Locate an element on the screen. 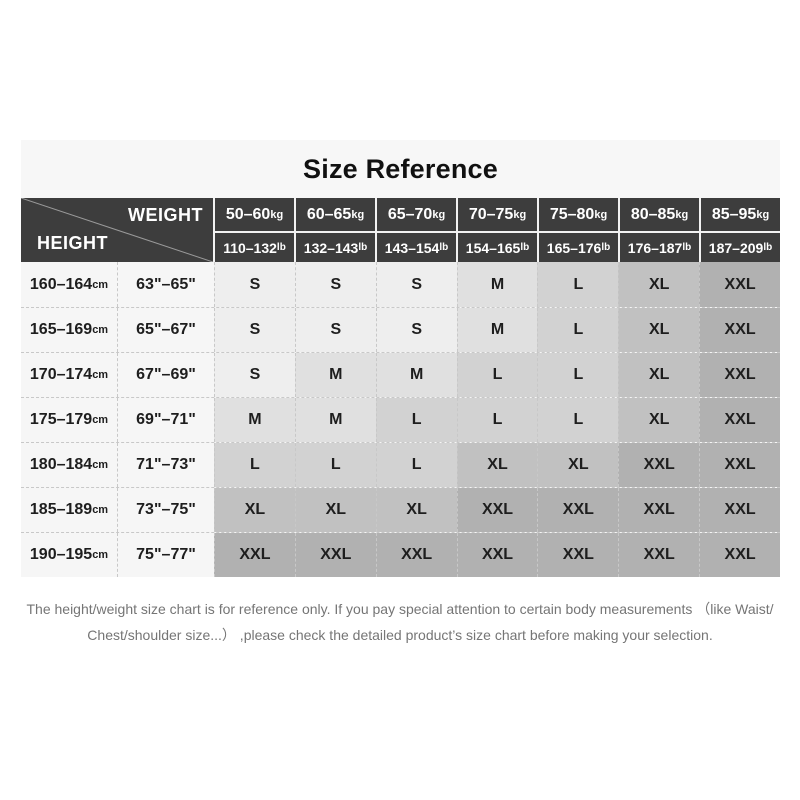 This screenshot has height=800, width=800. weight-lb-cell: 154–165 lb is located at coordinates (497, 247).